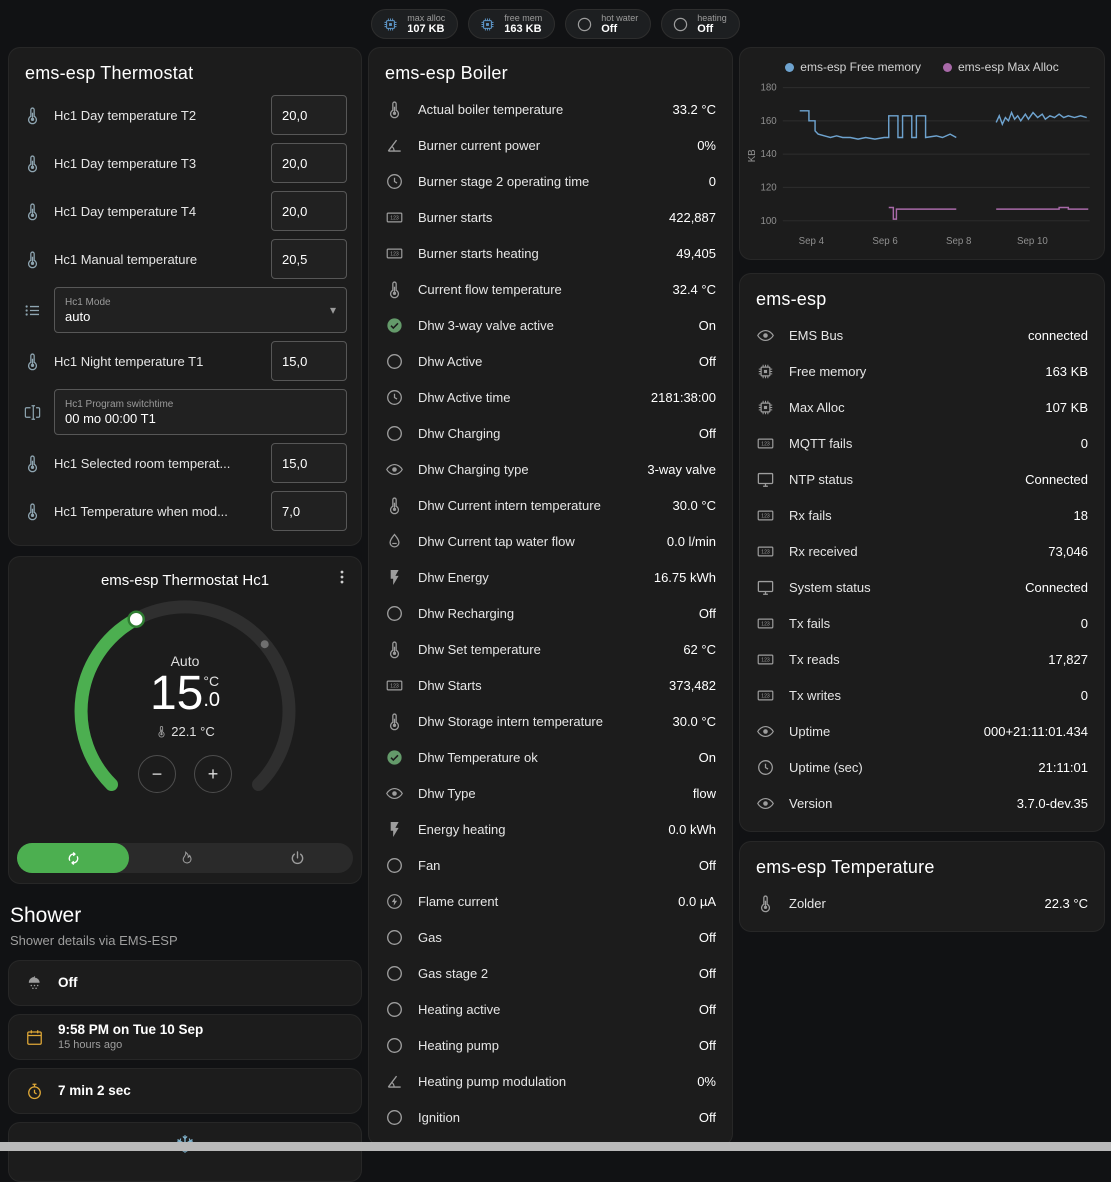 The width and height of the screenshot is (1111, 1182). What do you see at coordinates (193, 732) in the screenshot?
I see `current-temp-value: 22.1 °C` at bounding box center [193, 732].